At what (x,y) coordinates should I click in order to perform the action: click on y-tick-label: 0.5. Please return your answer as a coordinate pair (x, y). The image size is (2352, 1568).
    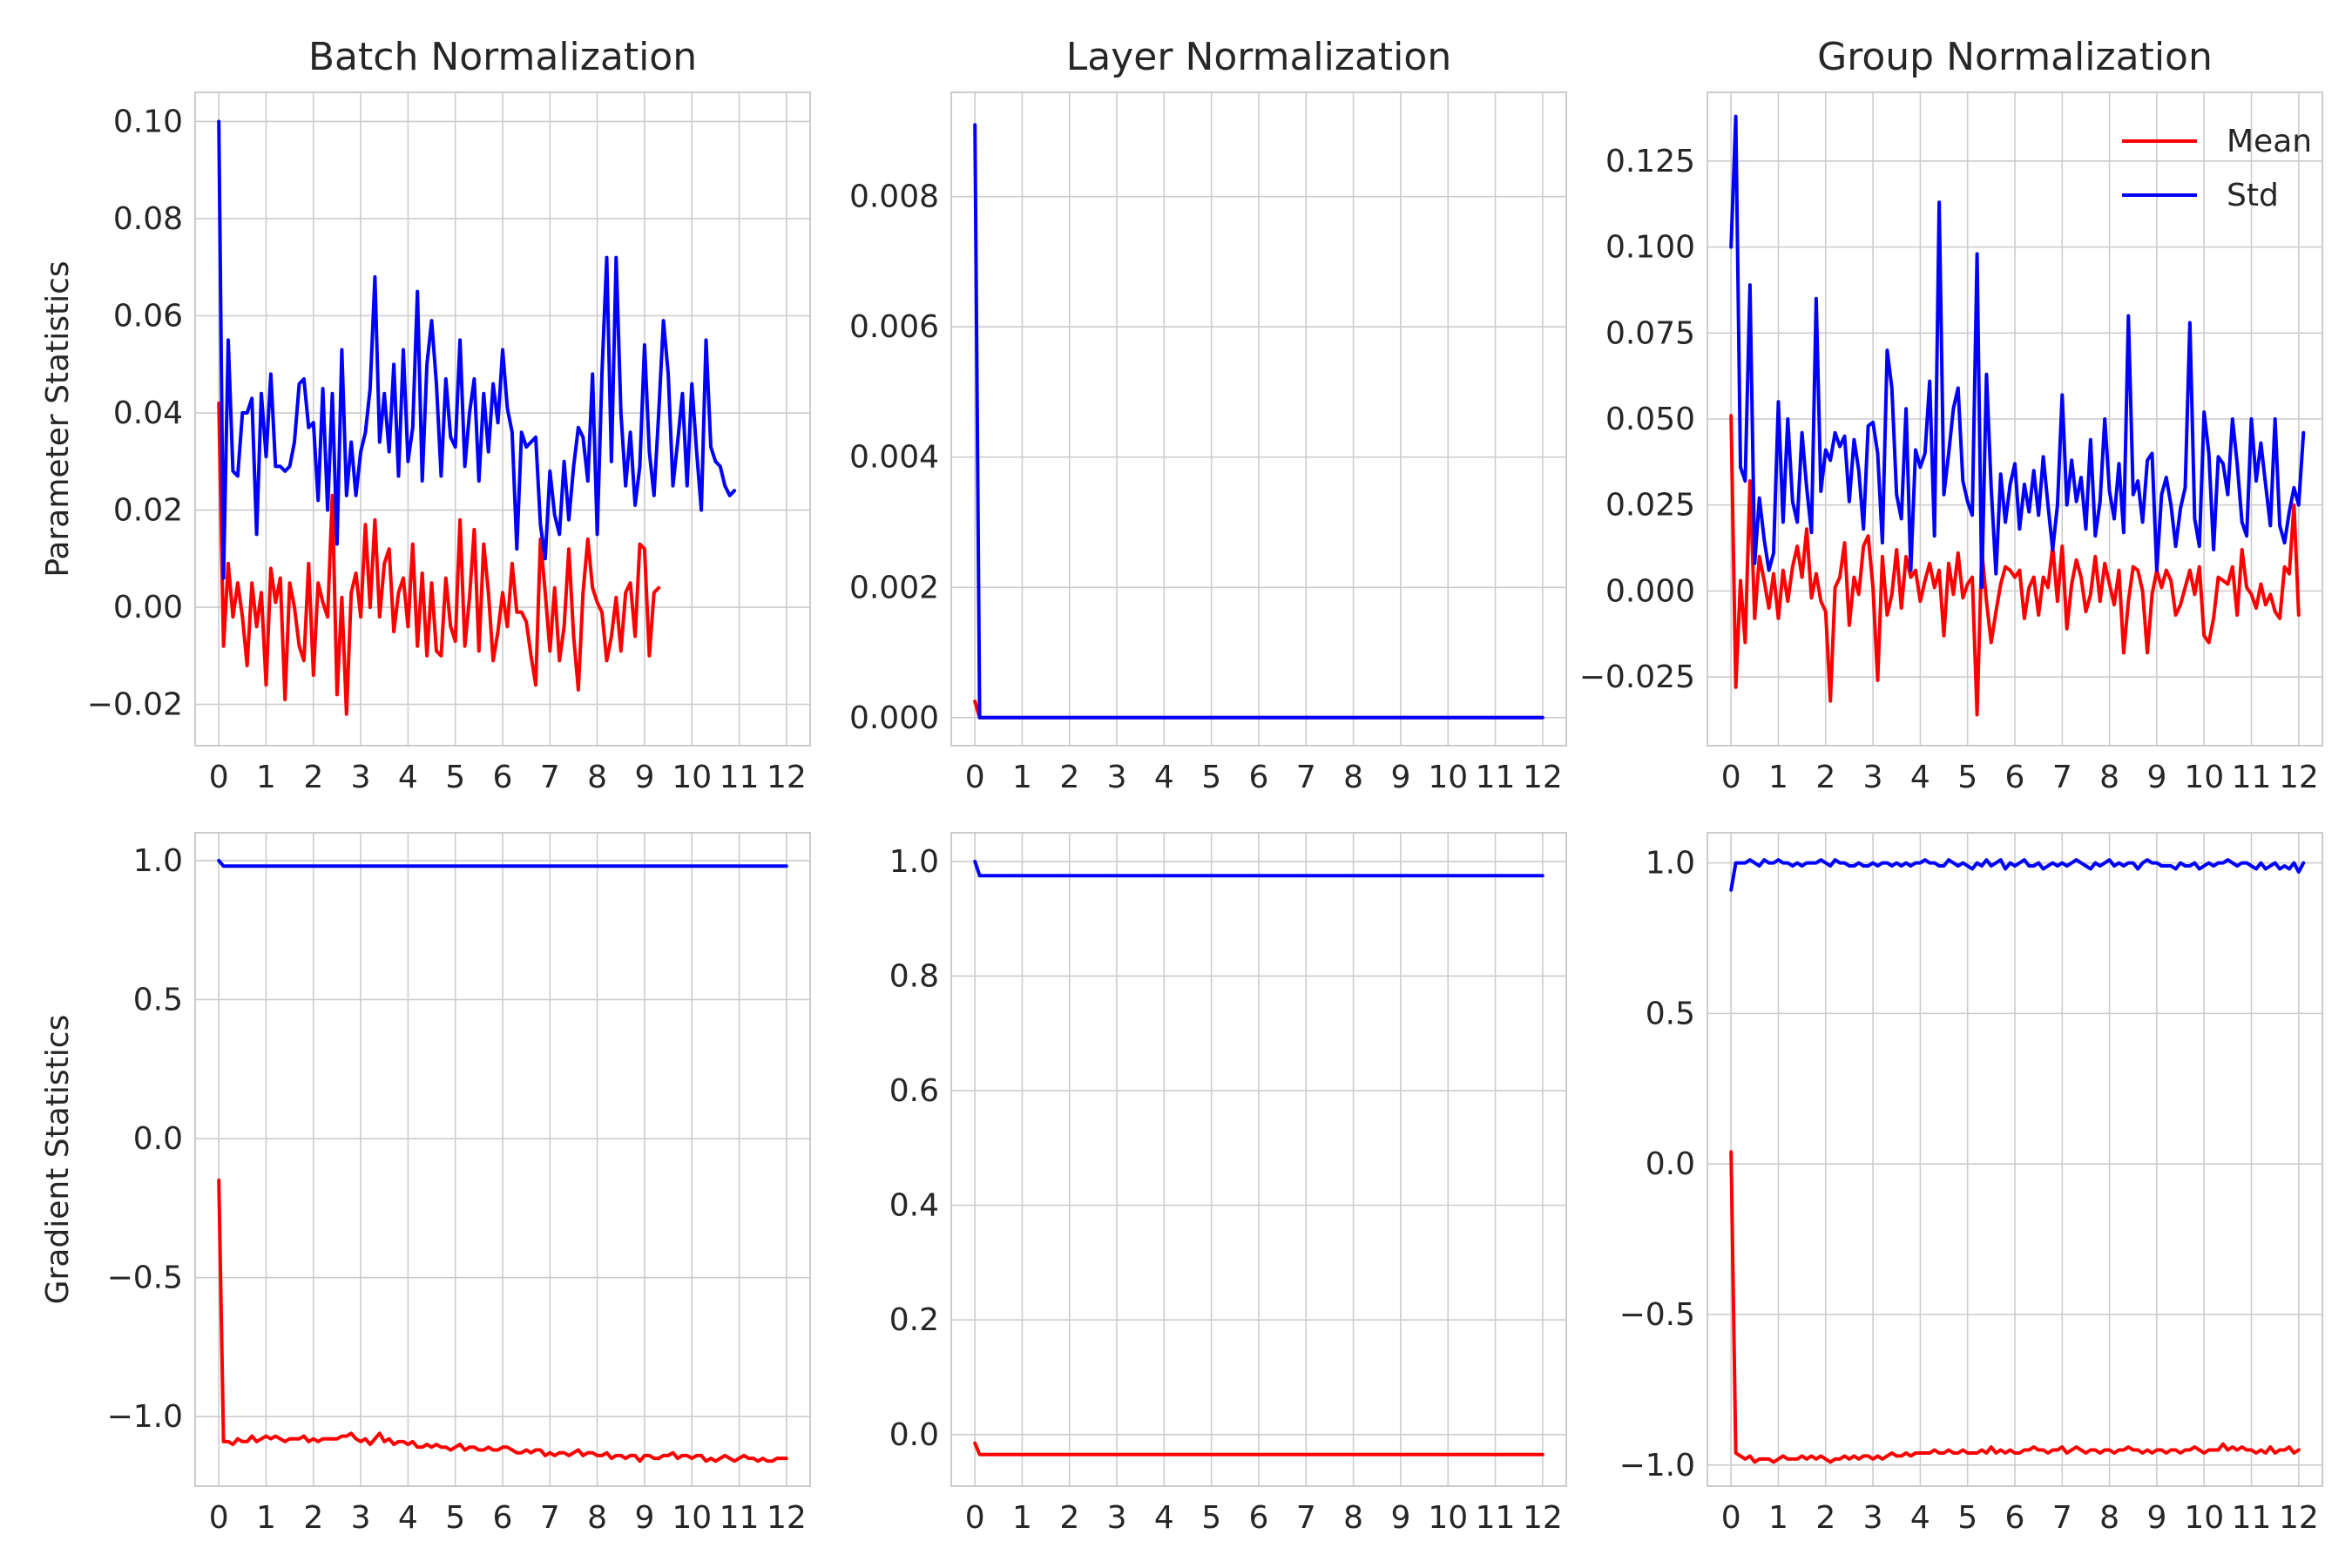
    Looking at the image, I should click on (1670, 1014).